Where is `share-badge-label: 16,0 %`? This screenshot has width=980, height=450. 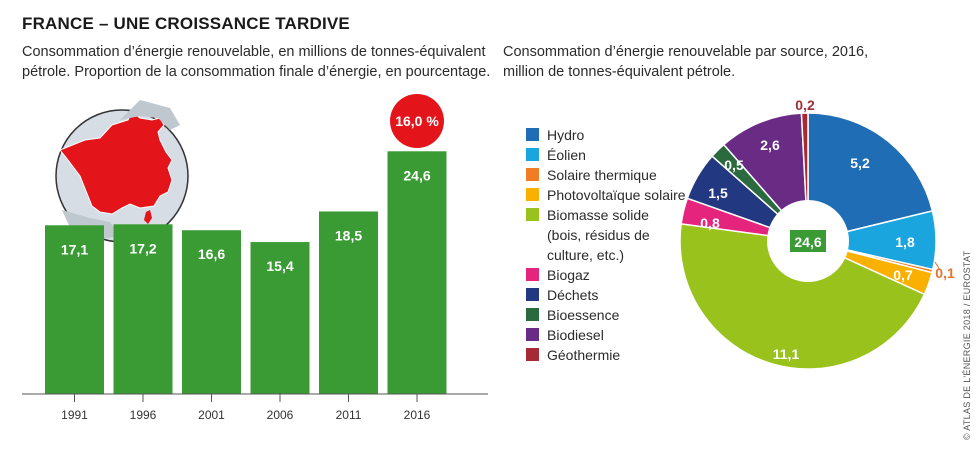 share-badge-label: 16,0 % is located at coordinates (417, 121).